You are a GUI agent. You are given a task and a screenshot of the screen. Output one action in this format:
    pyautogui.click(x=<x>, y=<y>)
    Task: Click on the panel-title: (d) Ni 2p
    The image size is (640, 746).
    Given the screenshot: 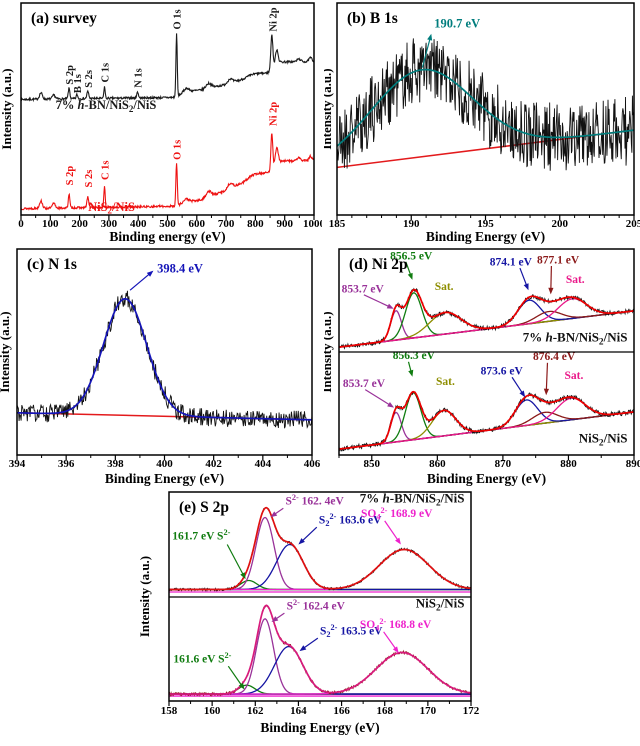 What is the action you would take?
    pyautogui.click(x=378, y=264)
    